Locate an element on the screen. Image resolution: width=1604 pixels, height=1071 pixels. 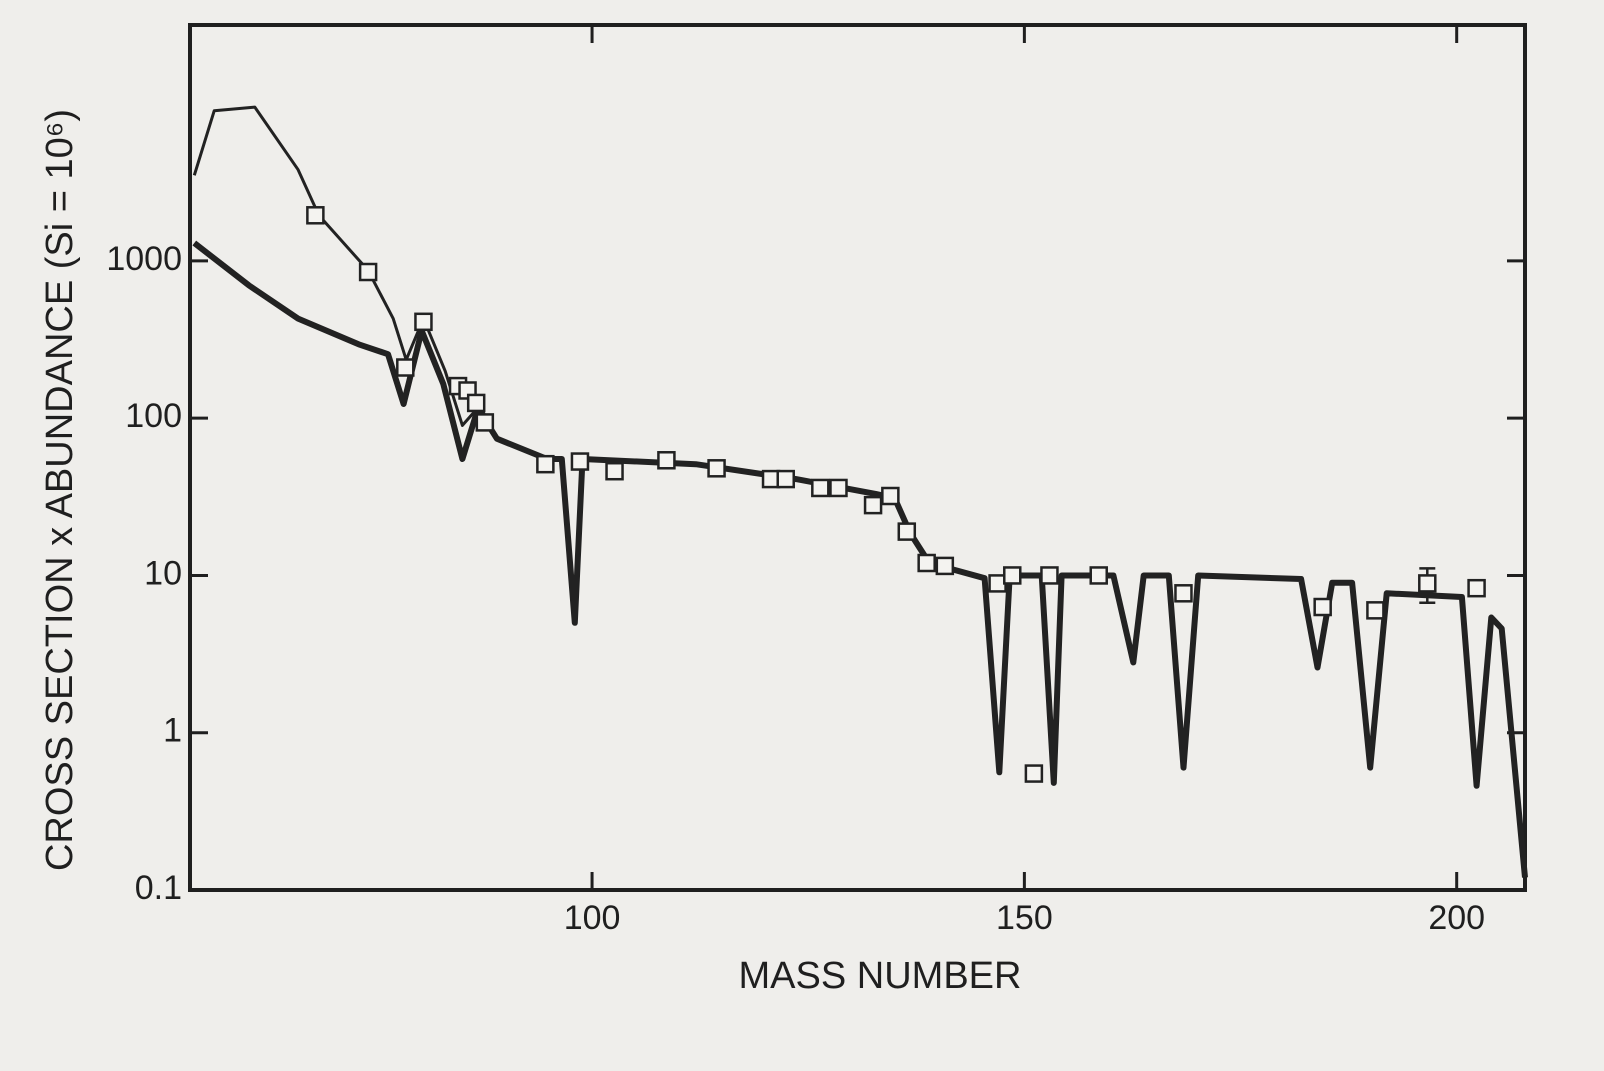
x-tick-label: 200 is located at coordinates (1456, 918).